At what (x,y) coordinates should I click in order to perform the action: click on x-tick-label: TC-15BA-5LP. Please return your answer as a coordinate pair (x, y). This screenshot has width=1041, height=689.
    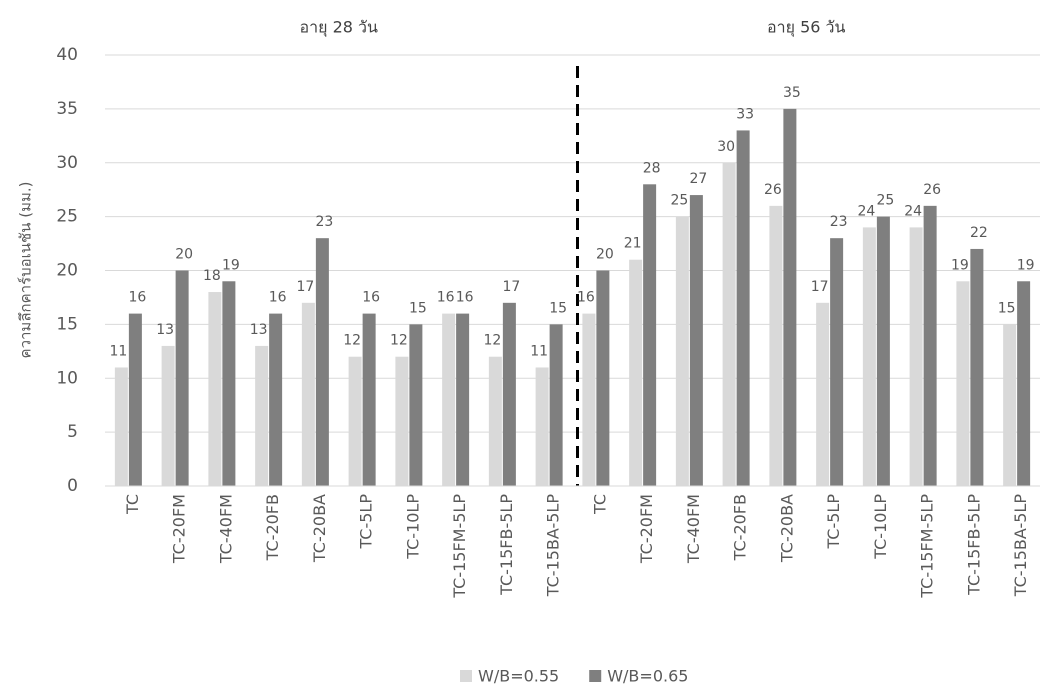
    Looking at the image, I should click on (1020, 546).